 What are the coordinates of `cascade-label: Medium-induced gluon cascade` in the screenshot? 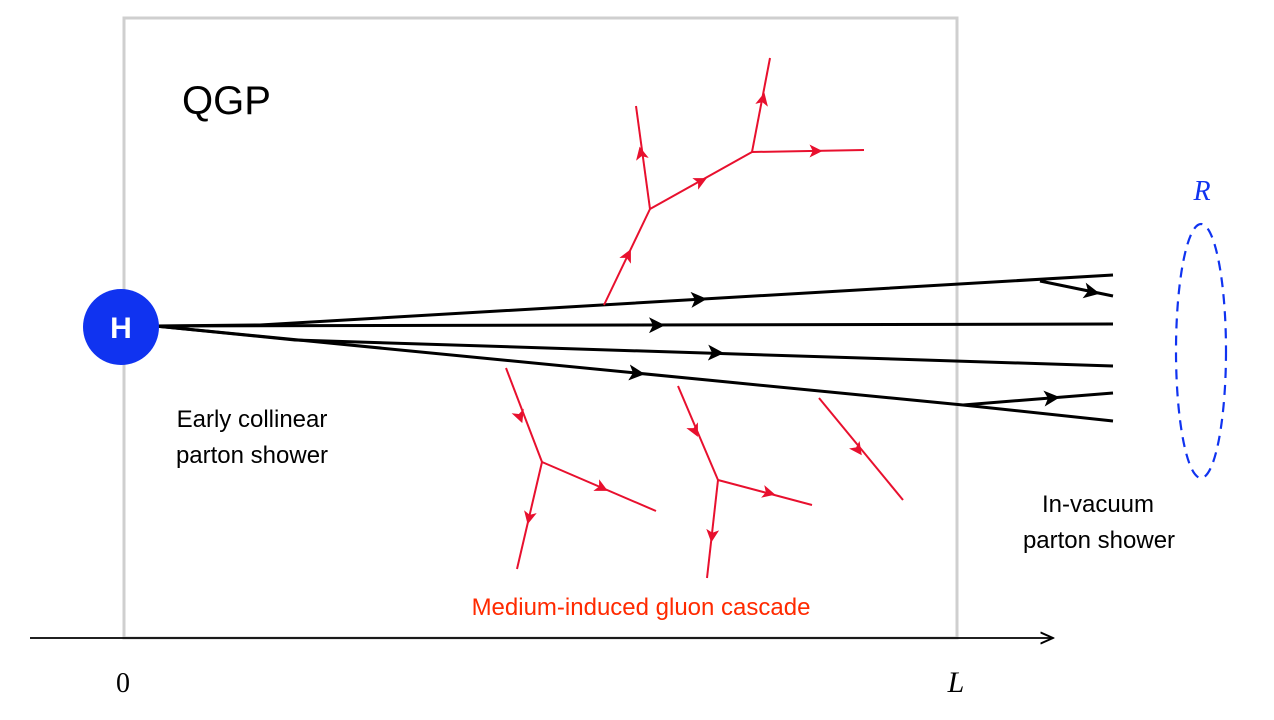 It's located at (641, 607).